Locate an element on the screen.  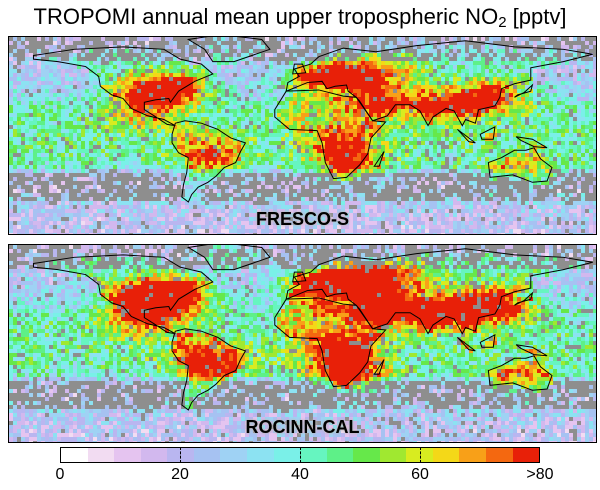
colorbar-tick-label: 40 is located at coordinates (300, 474).